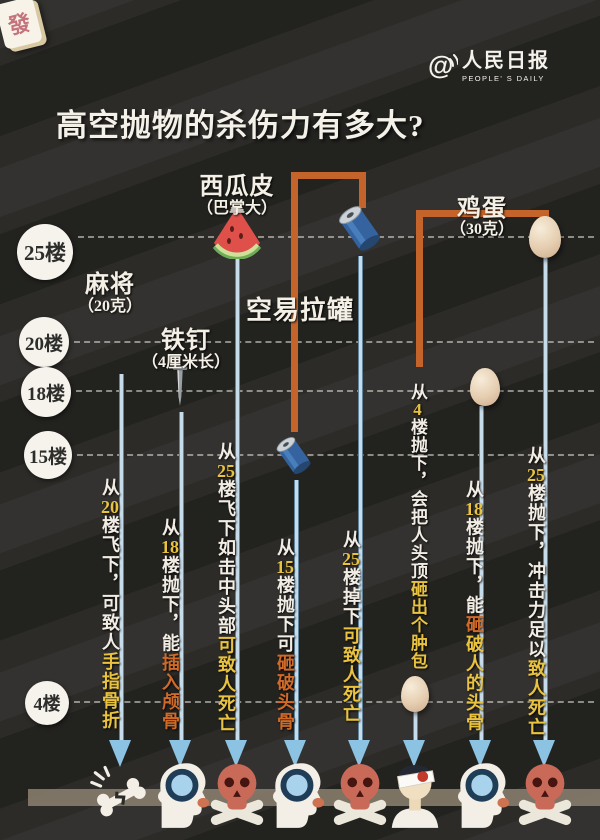  I want to click on floor-badge-15: 15楼, so click(48, 455).